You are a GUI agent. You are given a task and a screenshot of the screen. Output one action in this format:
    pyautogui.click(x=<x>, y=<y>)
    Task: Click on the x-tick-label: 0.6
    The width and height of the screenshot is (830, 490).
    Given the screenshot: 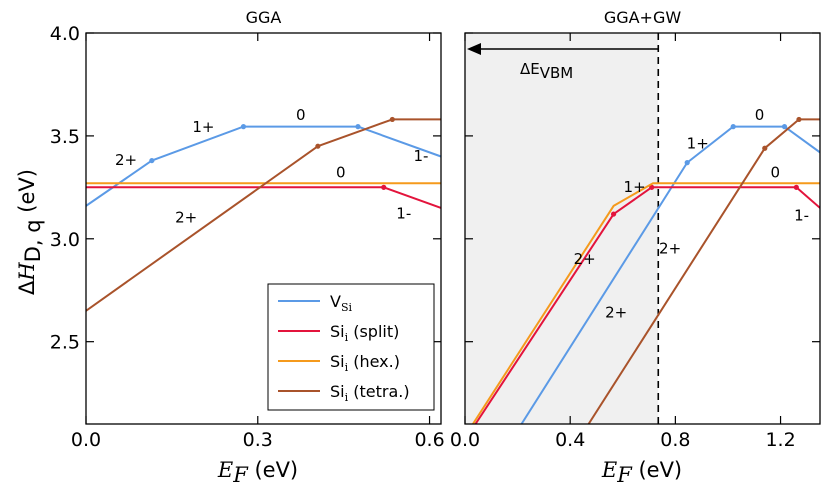 What is the action you would take?
    pyautogui.click(x=429, y=440)
    